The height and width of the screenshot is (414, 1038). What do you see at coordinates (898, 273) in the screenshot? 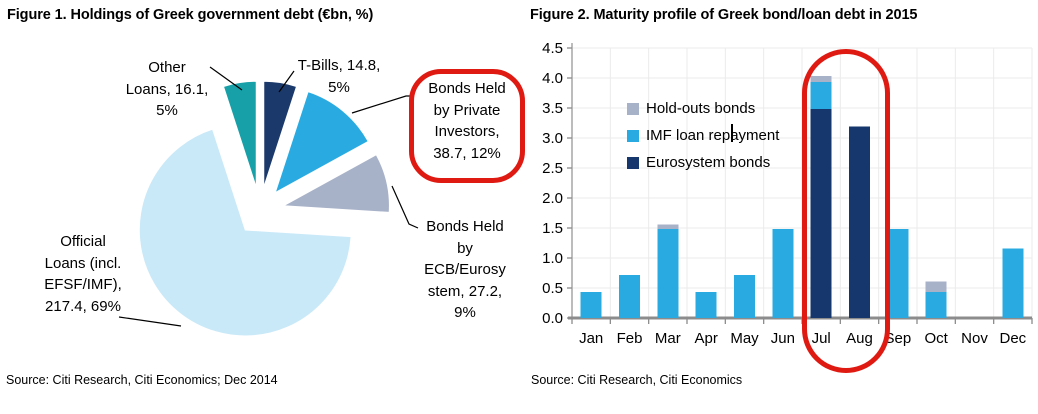
I see `bar-segment-Sep` at bounding box center [898, 273].